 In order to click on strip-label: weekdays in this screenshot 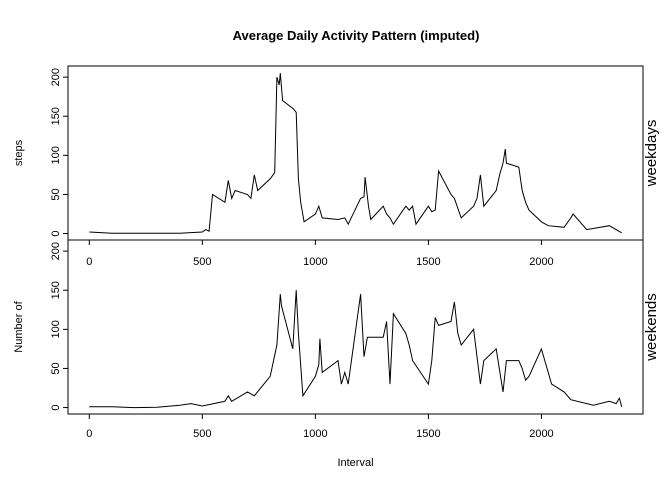, I will do `click(651, 154)`.